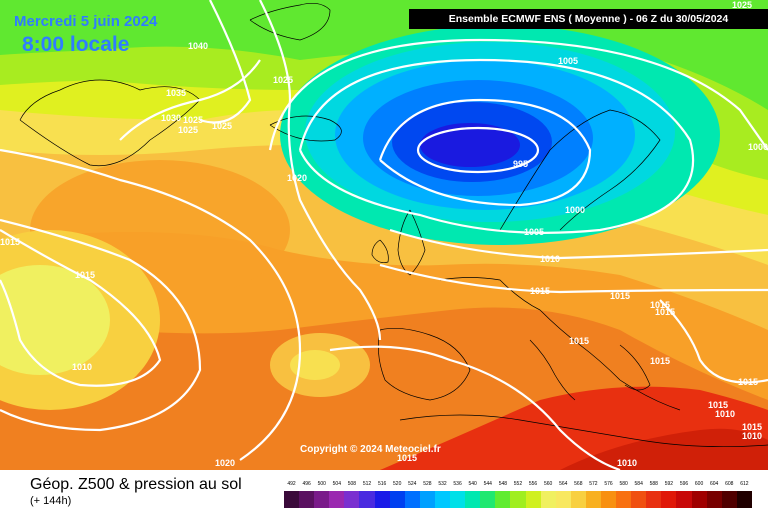  I want to click on forecast-time: 8:00 locale, so click(76, 44).